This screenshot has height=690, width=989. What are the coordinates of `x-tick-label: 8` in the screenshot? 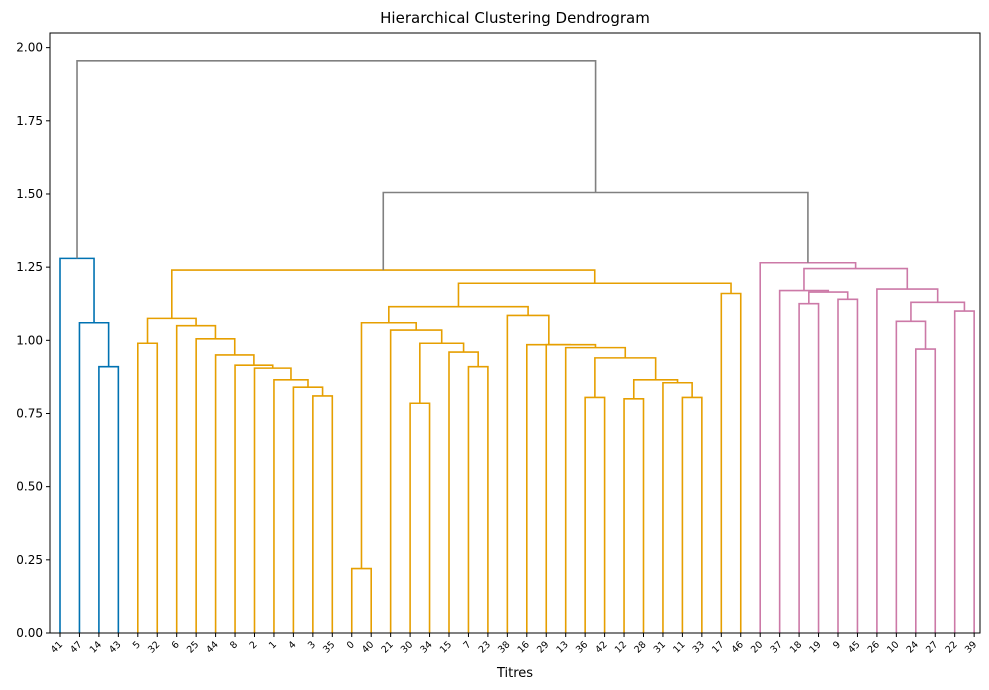 It's located at (234, 645).